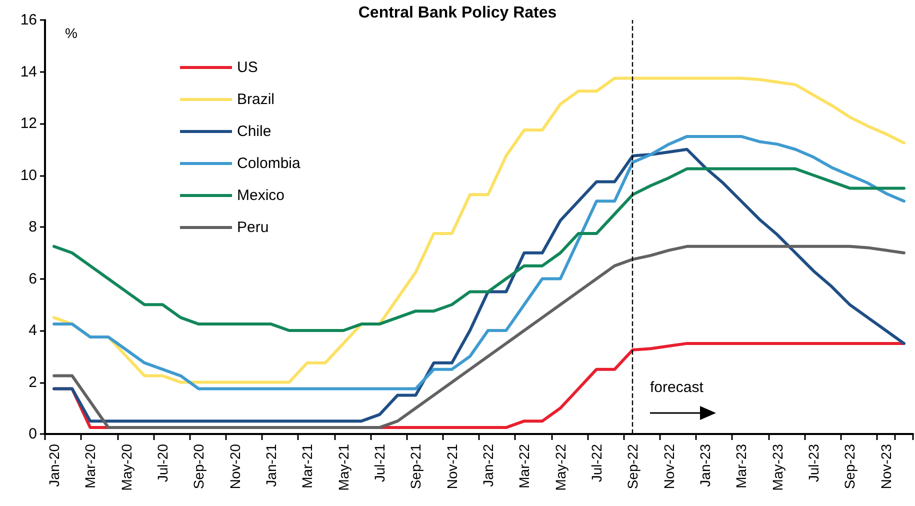 This screenshot has width=915, height=506. I want to click on x-tick-label: Jul-23, so click(814, 463).